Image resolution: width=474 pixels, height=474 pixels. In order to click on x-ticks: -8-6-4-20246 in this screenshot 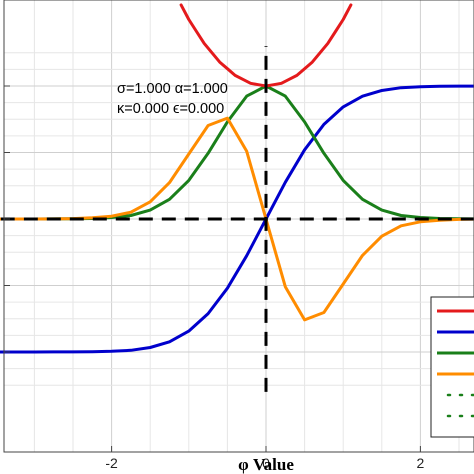, I will do `click(265, 458)`.